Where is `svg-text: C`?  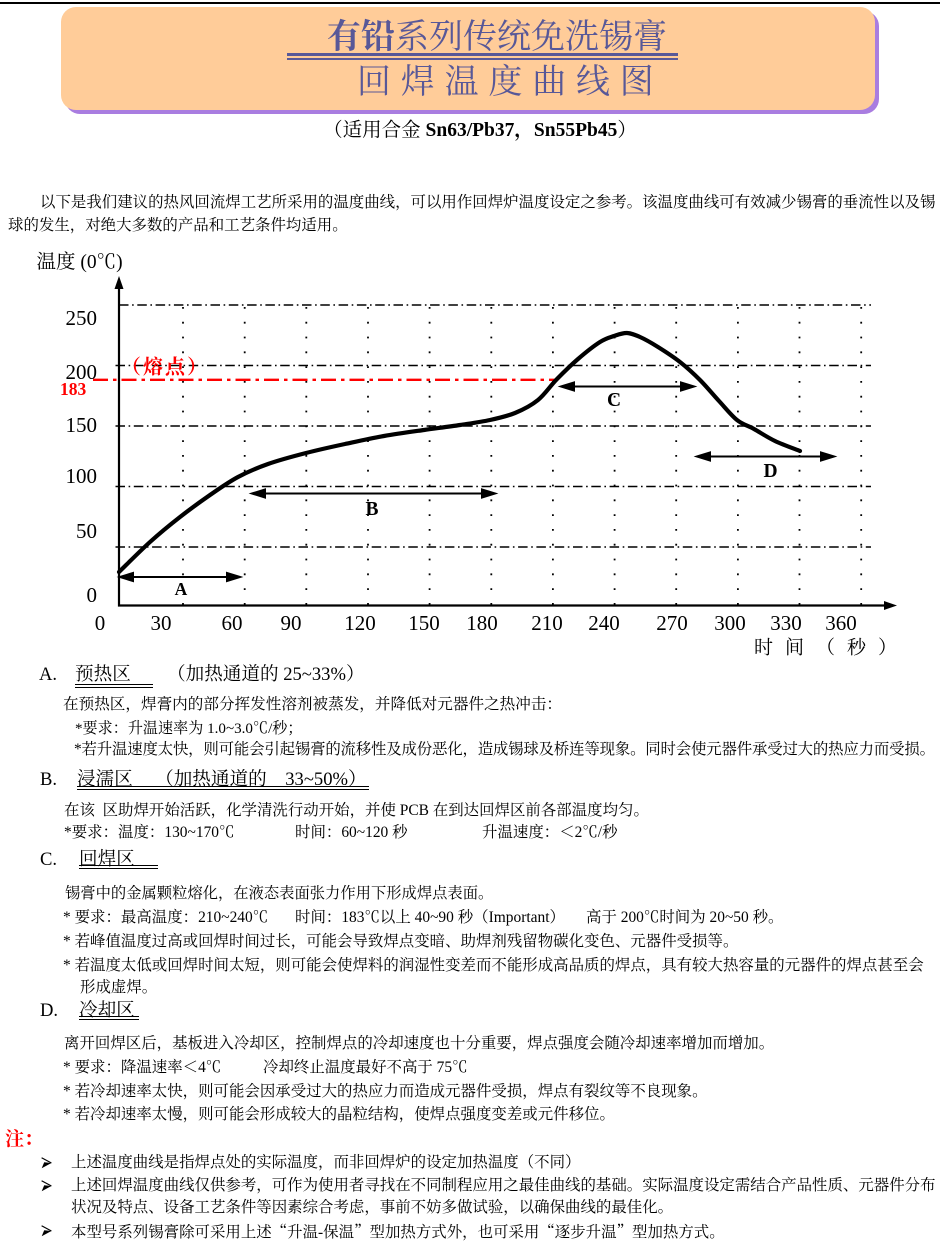 svg-text: C is located at coordinates (614, 400).